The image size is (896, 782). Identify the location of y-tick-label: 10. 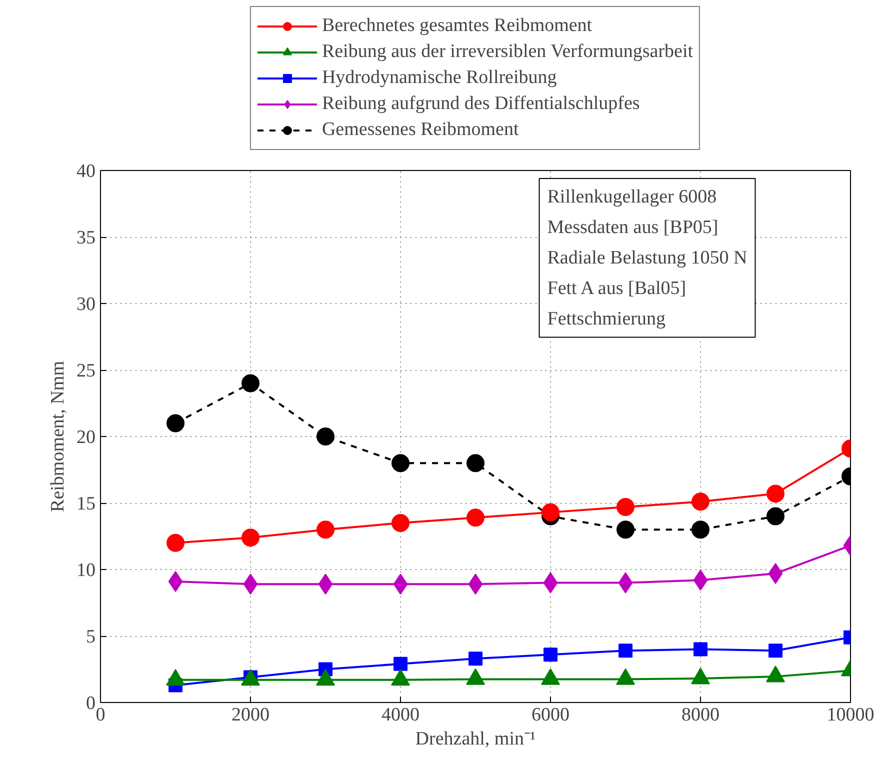
(86, 570).